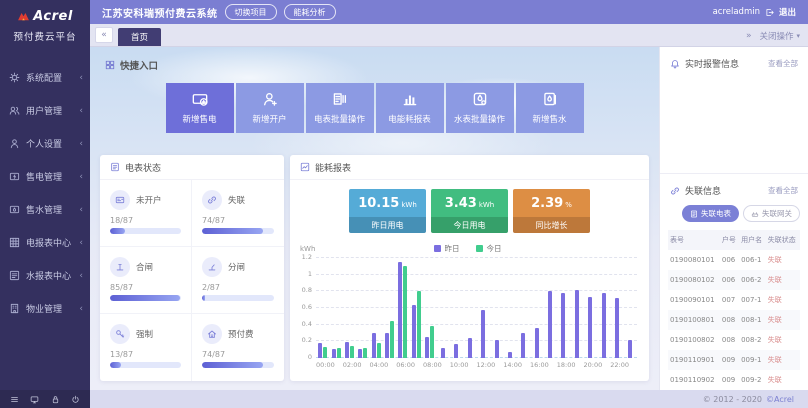 The width and height of the screenshot is (808, 408). Describe the element at coordinates (199, 108) in the screenshot. I see `quick-button-0: 新增售电` at that location.